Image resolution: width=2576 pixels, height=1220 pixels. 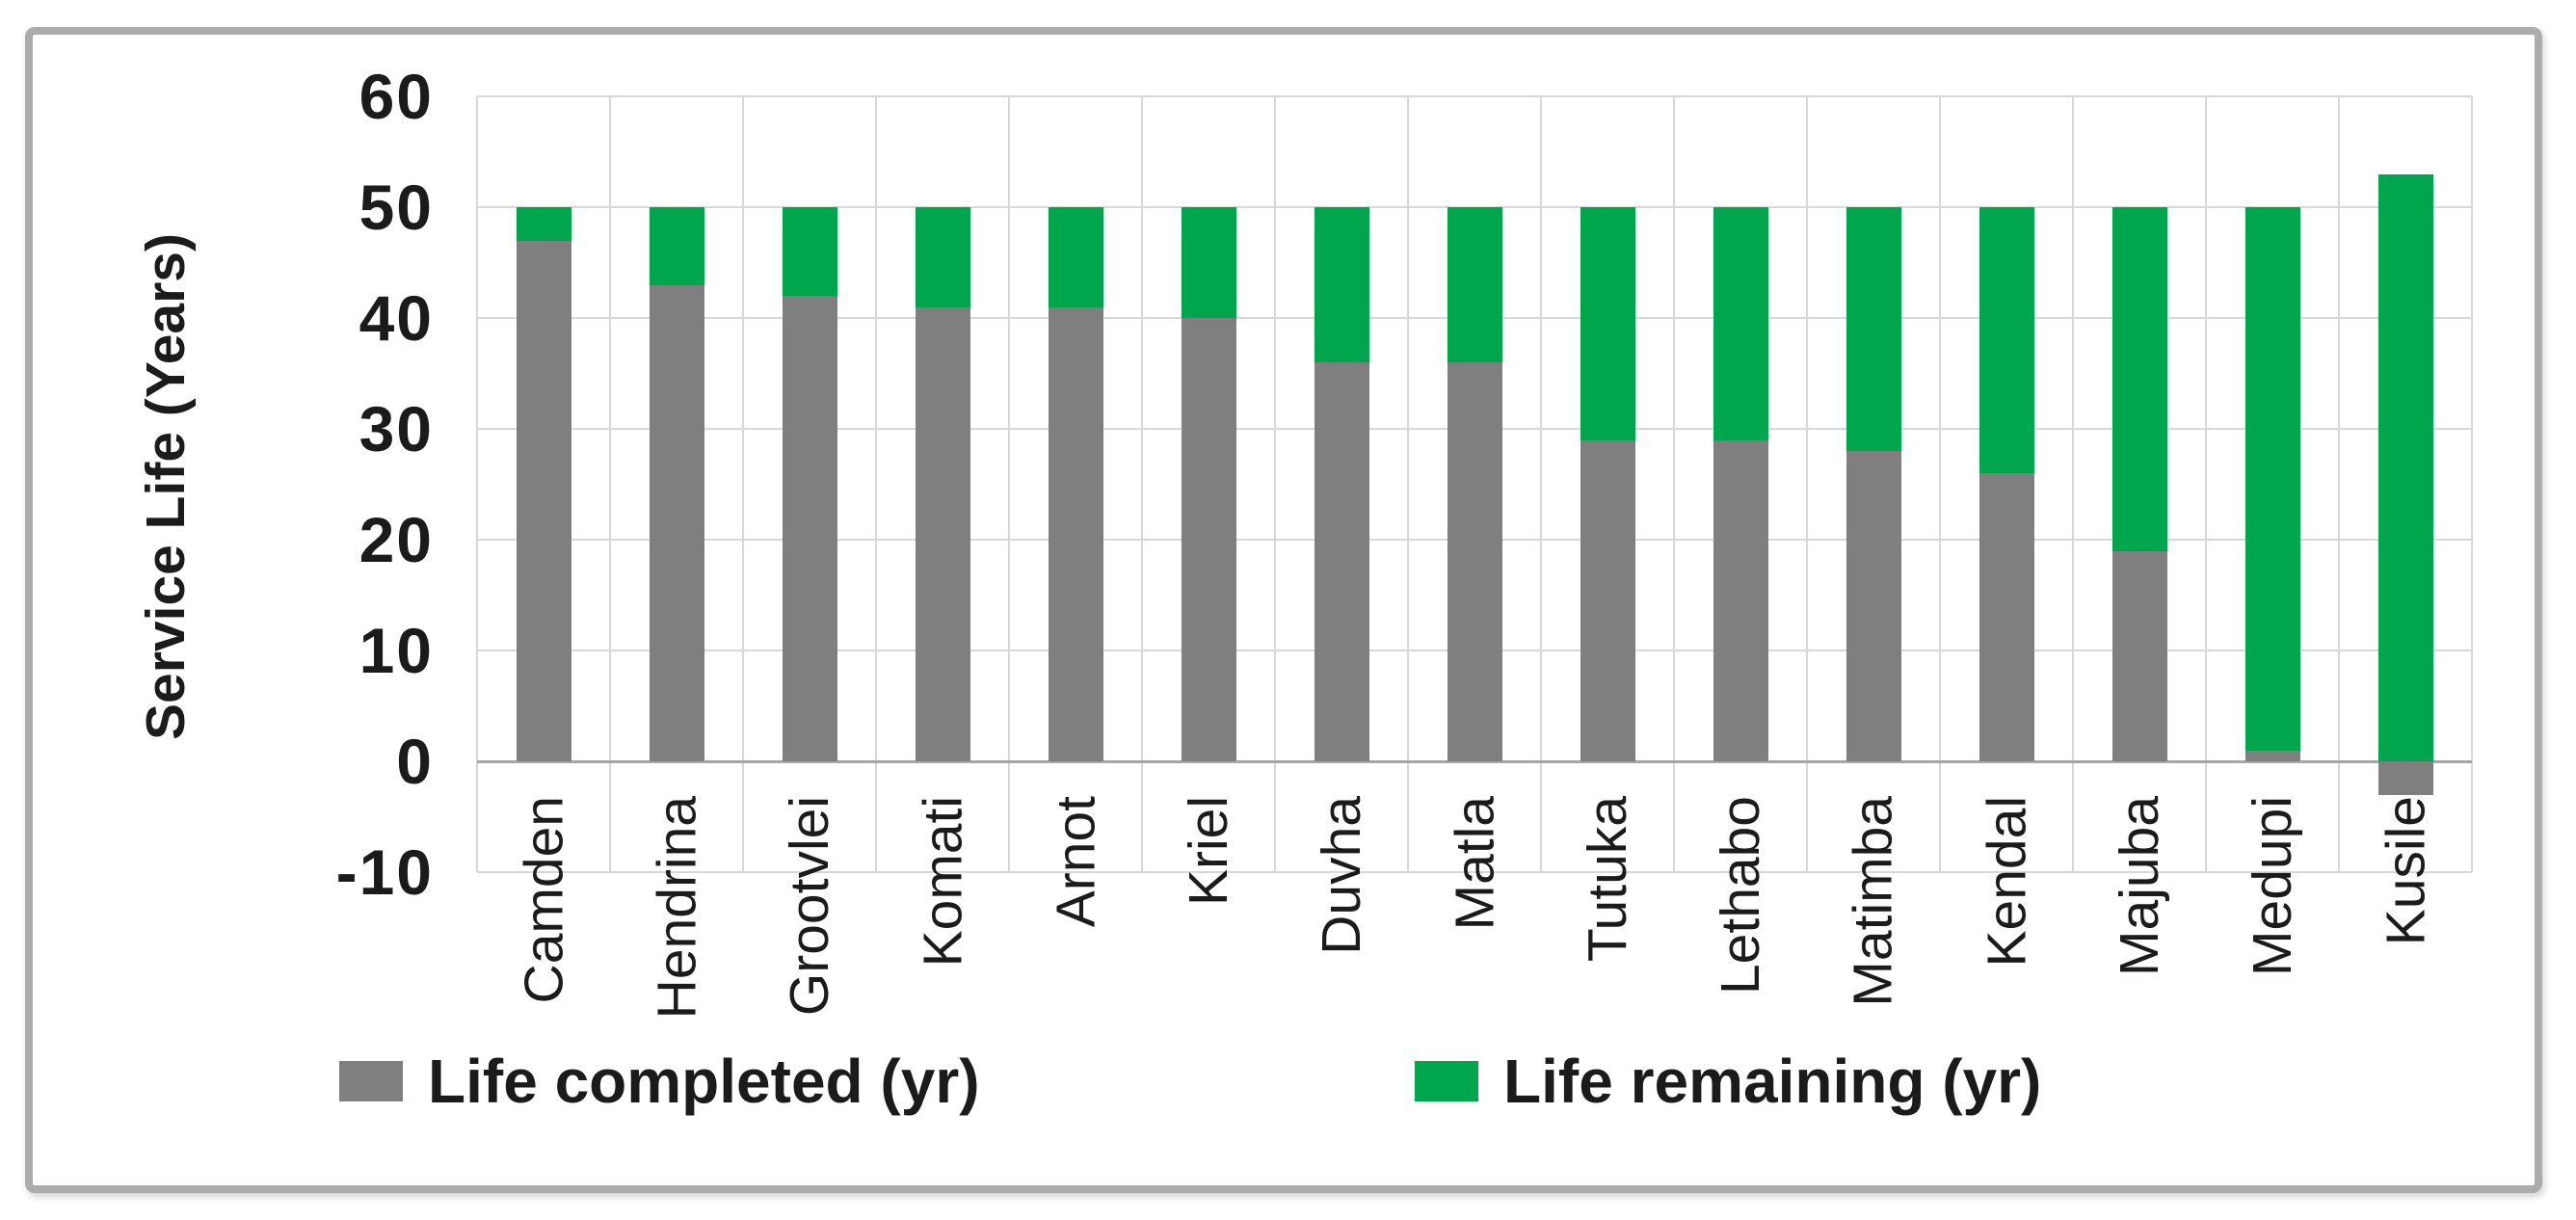 What do you see at coordinates (1075, 257) in the screenshot?
I see `bar-segment-life-remaining-arnot` at bounding box center [1075, 257].